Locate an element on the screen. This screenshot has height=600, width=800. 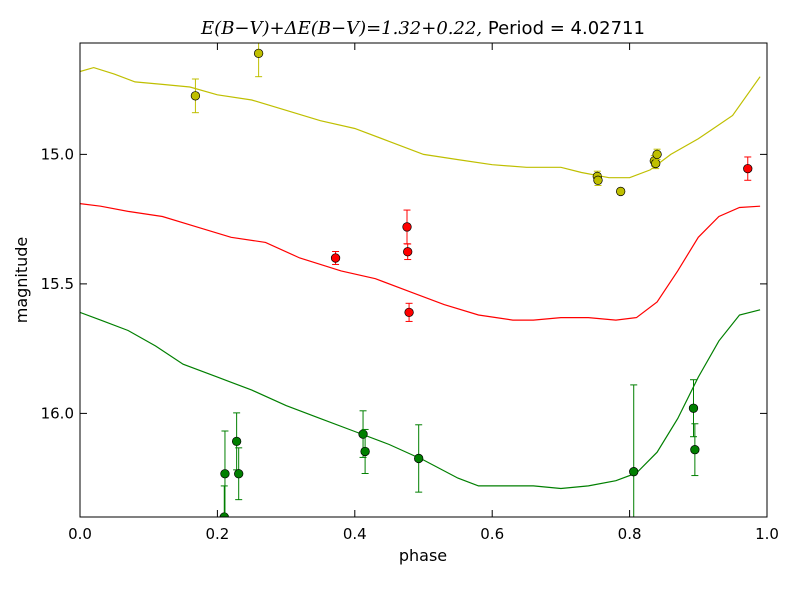
x-axis-label: phase is located at coordinates (423, 555).